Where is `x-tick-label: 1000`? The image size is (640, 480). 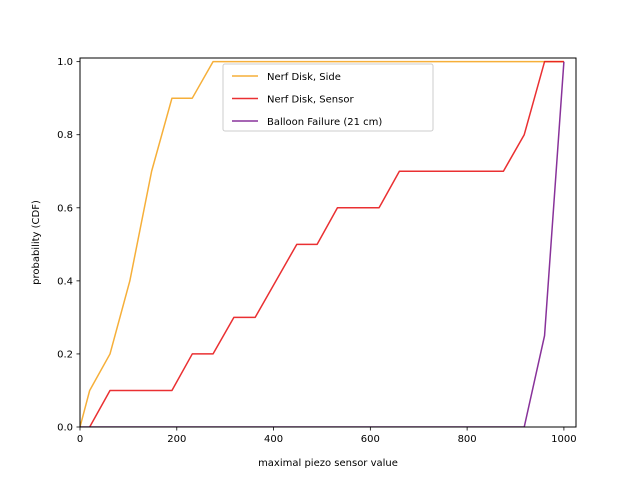 x-tick-label: 1000 is located at coordinates (563, 439).